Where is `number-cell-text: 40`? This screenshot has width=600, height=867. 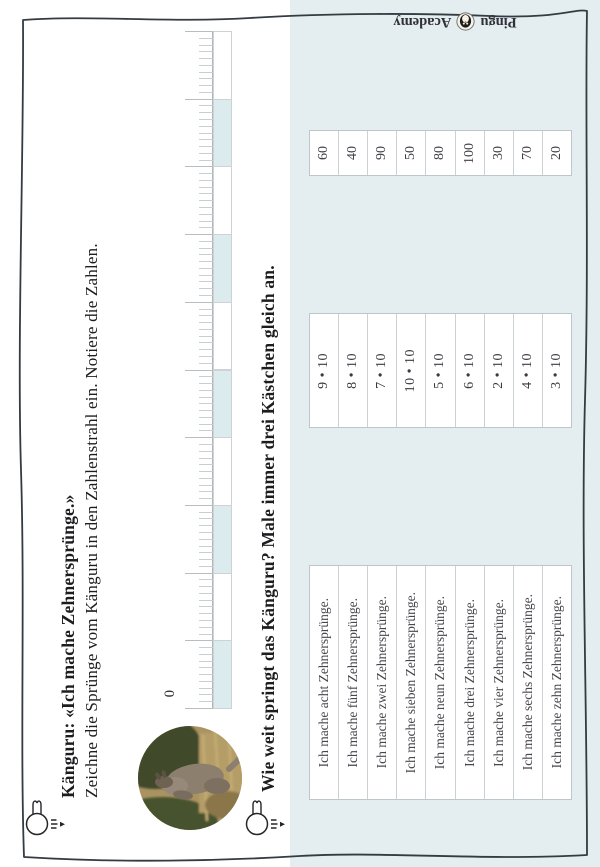 number-cell-text: 40 is located at coordinates (353, 153).